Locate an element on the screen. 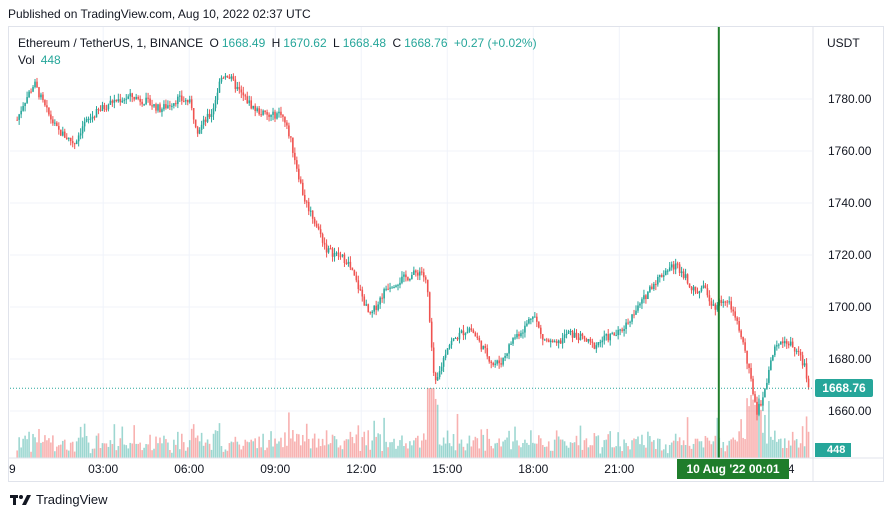  symbol-title: Ethereum / TetherUS, 1, BINANCE is located at coordinates (111, 43).